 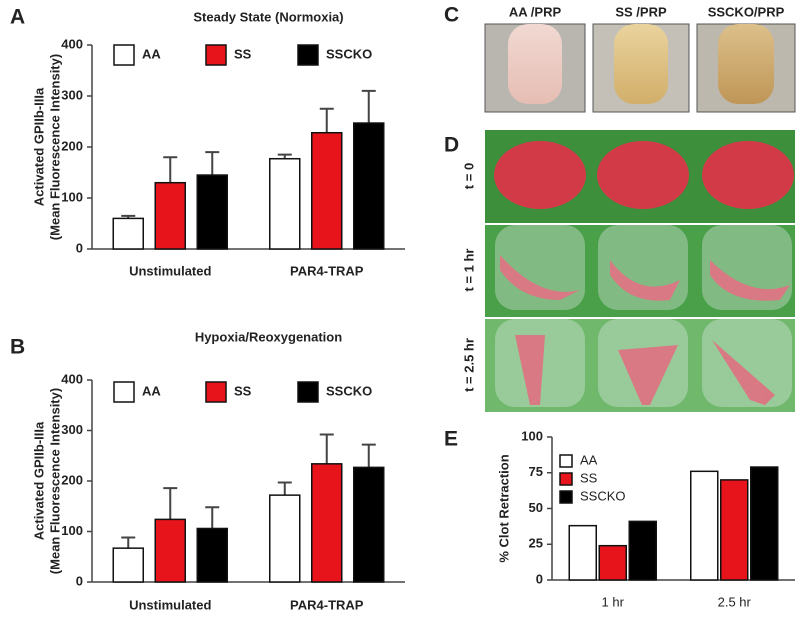 What do you see at coordinates (268, 336) in the screenshot?
I see `chart-title: Hypoxia/Reoxygenation` at bounding box center [268, 336].